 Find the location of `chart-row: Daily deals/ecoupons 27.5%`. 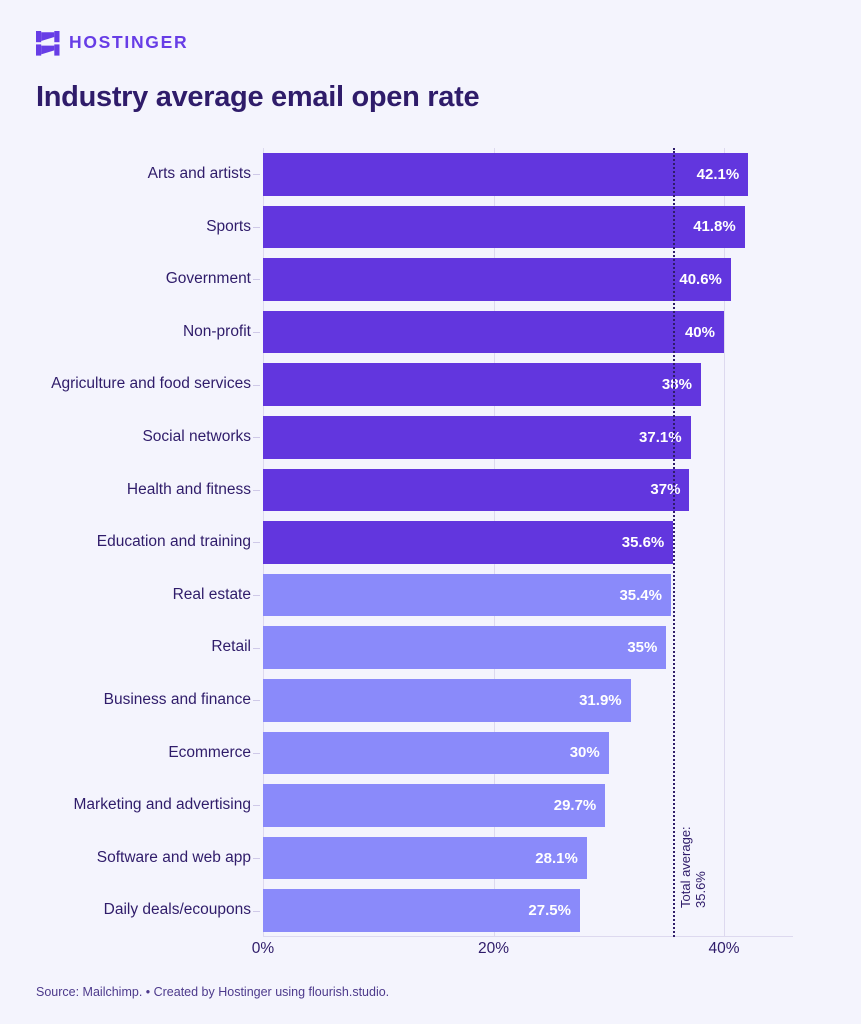

chart-row: Daily deals/ecoupons 27.5% is located at coordinates (430, 910).